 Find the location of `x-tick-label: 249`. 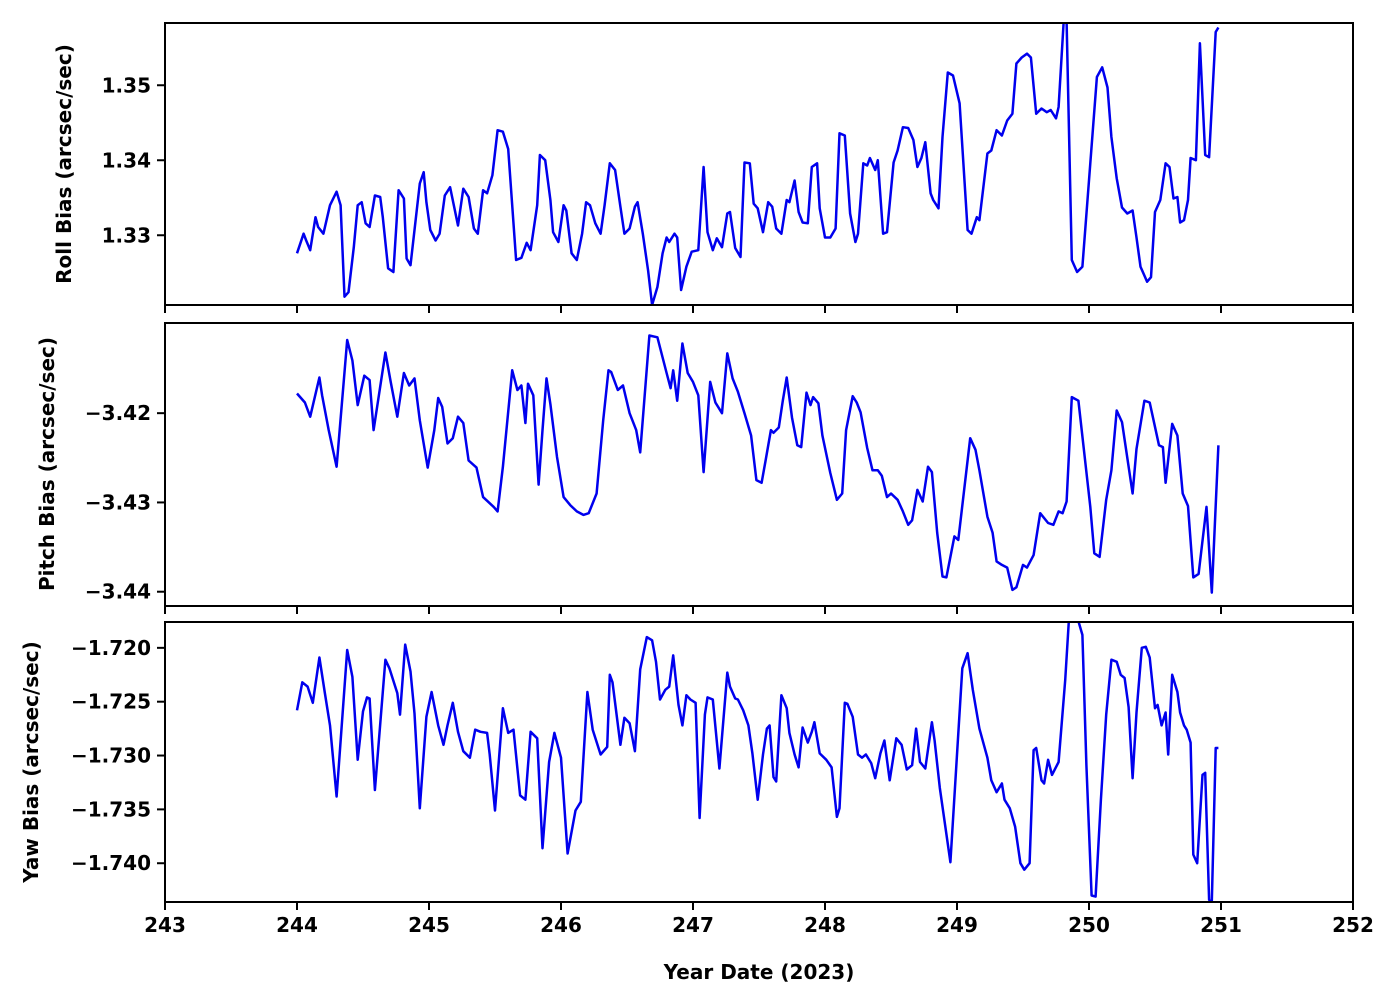

x-tick-label: 249 is located at coordinates (957, 925).